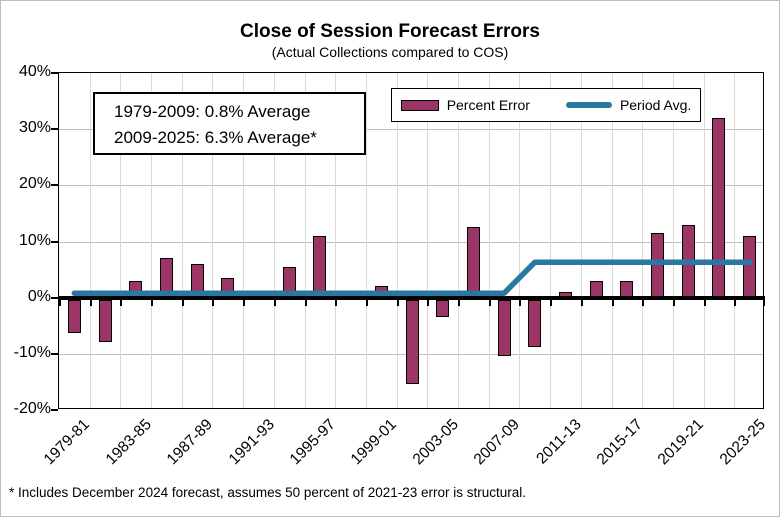 This screenshot has width=780, height=517. I want to click on legend-label-percent-error: Percent Error, so click(488, 105).